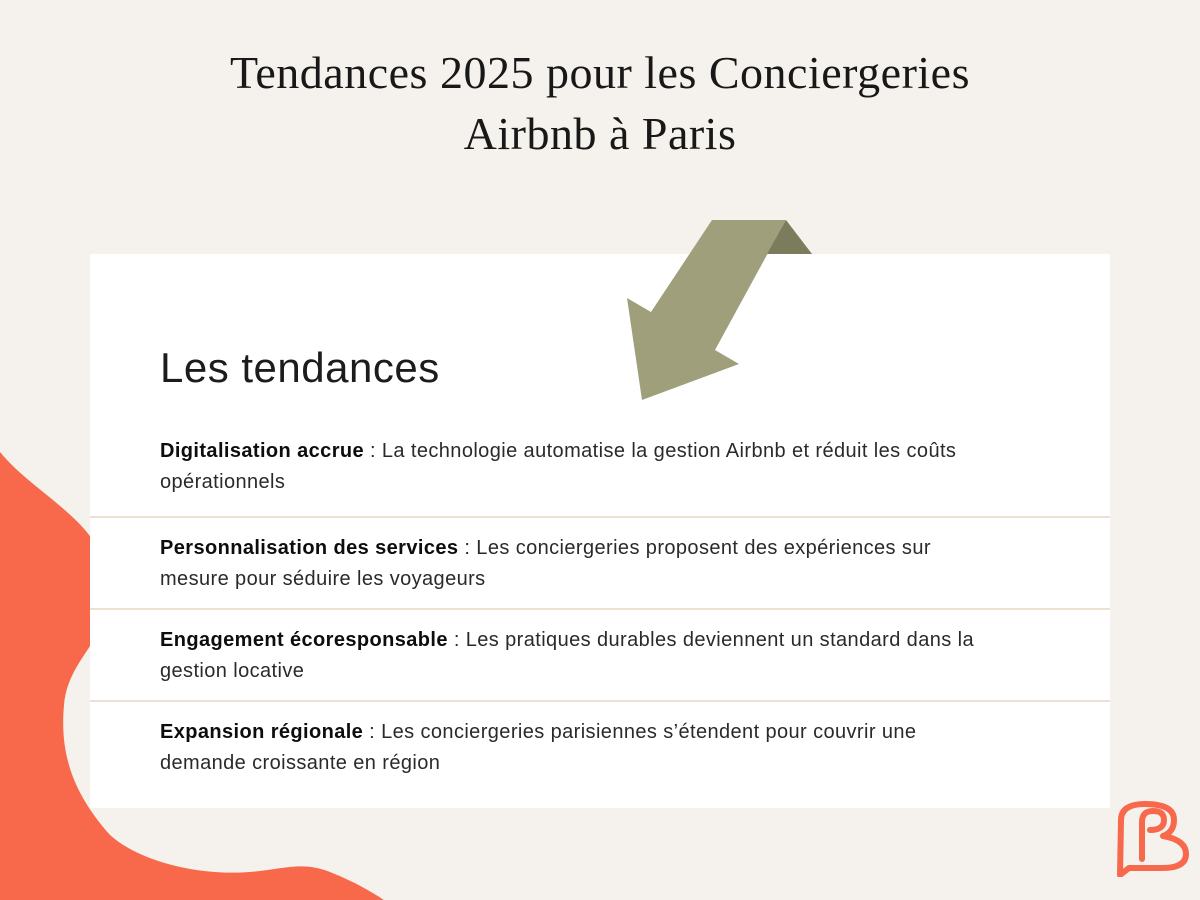 This screenshot has height=900, width=1200. What do you see at coordinates (304, 640) in the screenshot?
I see `trend-label: Engagement écoresponsable` at bounding box center [304, 640].